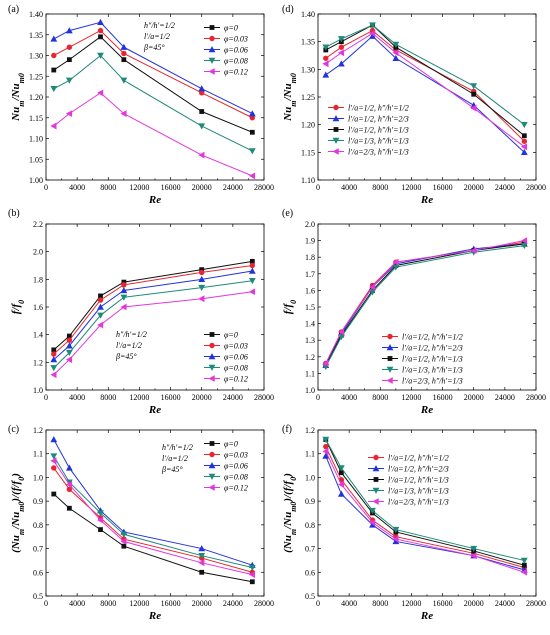 The image size is (550, 635). Describe the element at coordinates (16, 92) in the screenshot. I see `ylabel-div: /Nu` at that location.